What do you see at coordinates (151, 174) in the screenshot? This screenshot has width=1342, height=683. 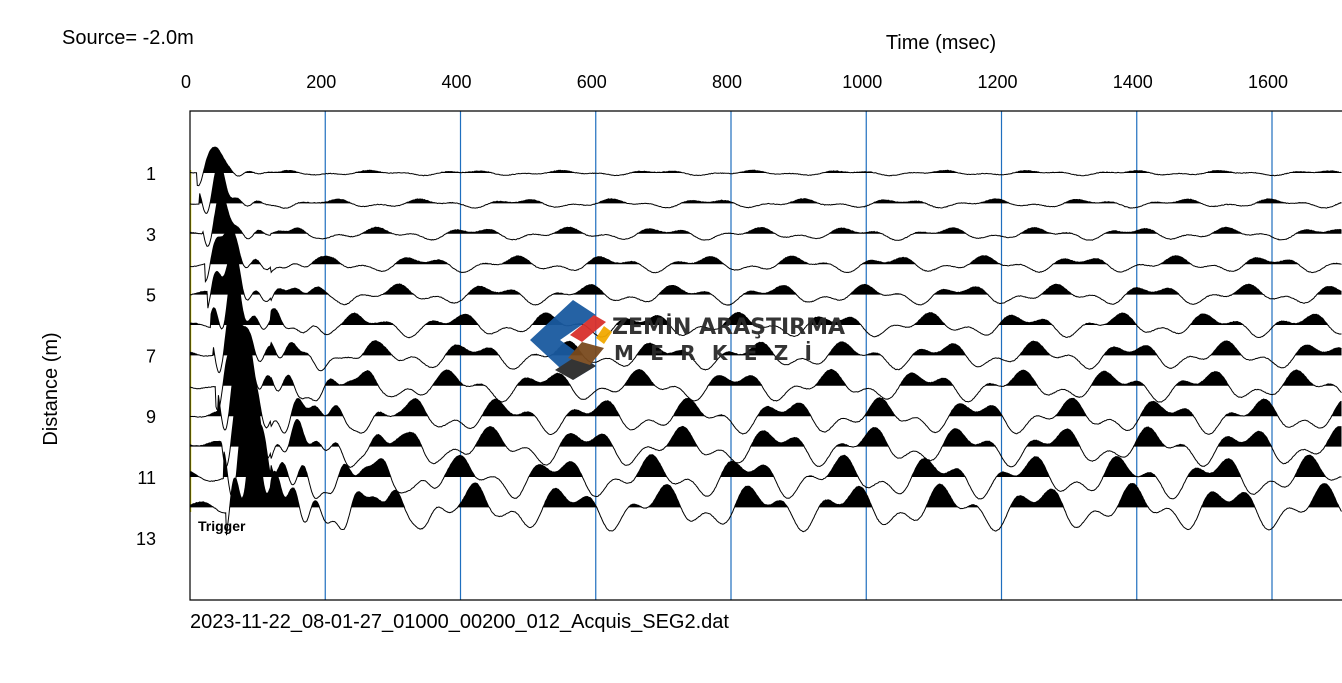 I see `y-tick-1: 1` at bounding box center [151, 174].